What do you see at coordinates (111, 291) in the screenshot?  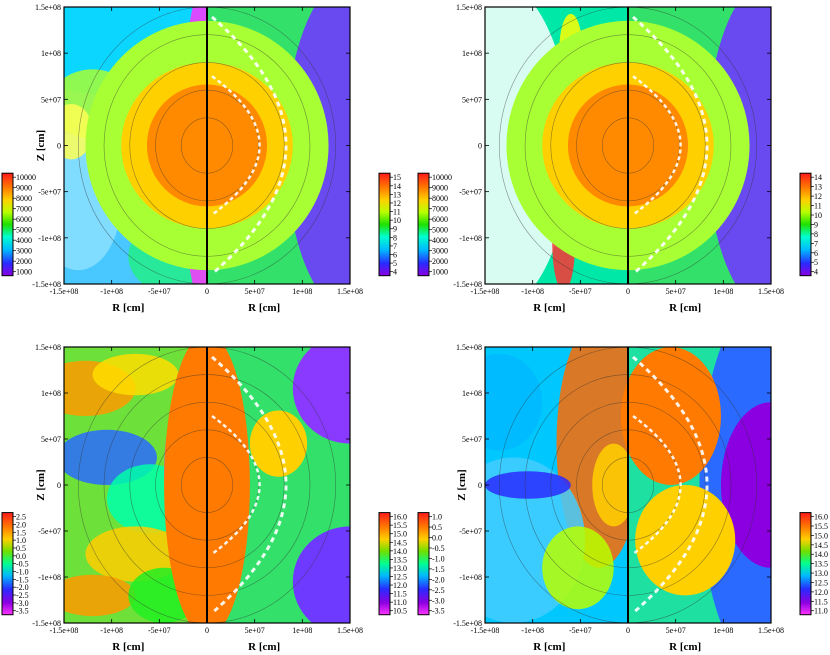 I see `x-tick-label: -1e+08` at bounding box center [111, 291].